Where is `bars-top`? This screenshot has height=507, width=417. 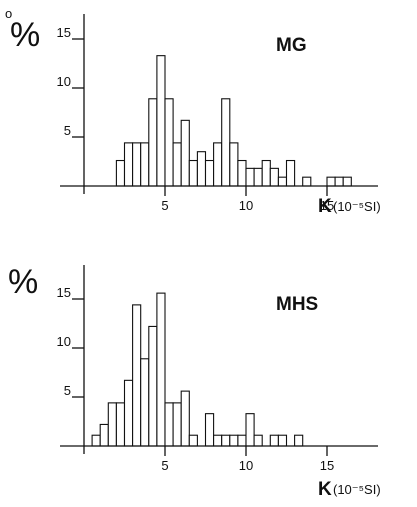
bars-top is located at coordinates (233, 121).